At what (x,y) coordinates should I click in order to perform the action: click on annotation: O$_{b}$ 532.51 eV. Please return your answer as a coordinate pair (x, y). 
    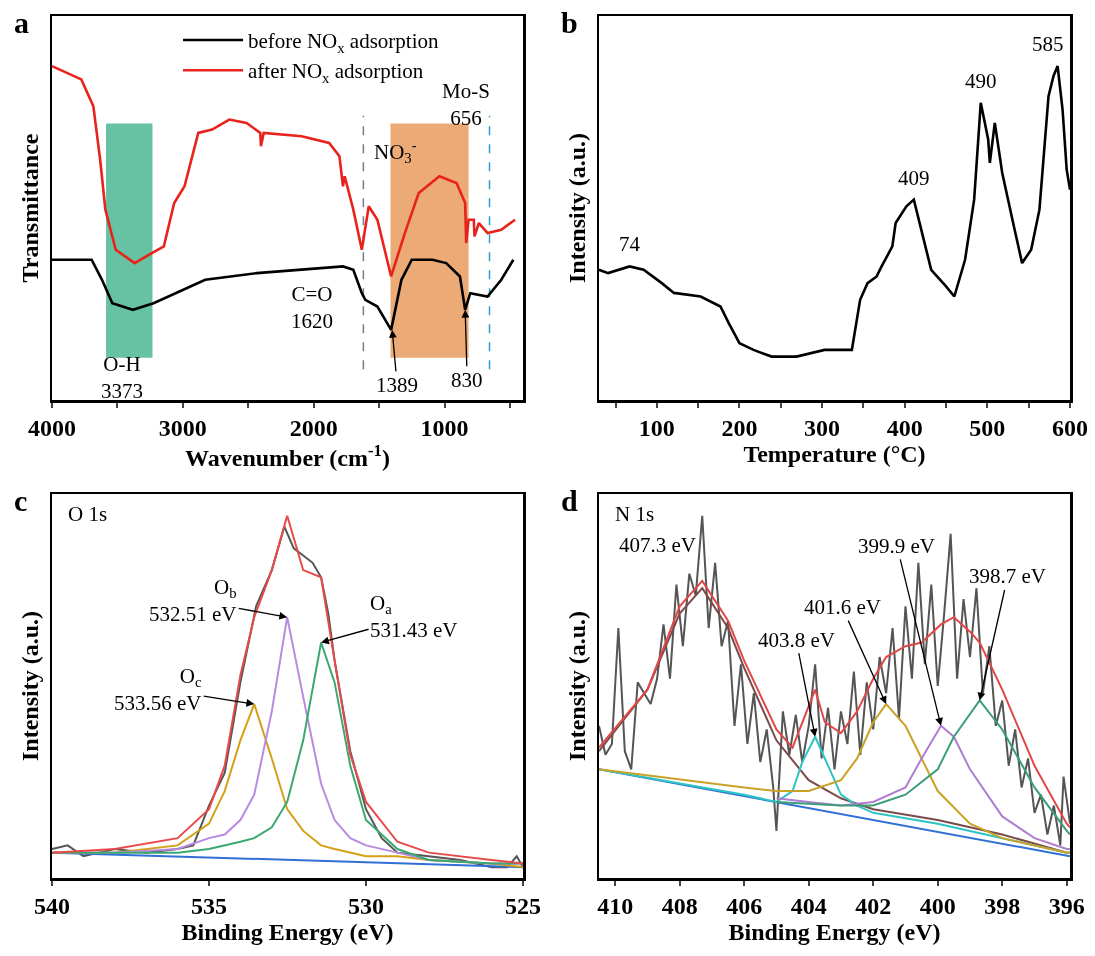
    Looking at the image, I should click on (193, 601).